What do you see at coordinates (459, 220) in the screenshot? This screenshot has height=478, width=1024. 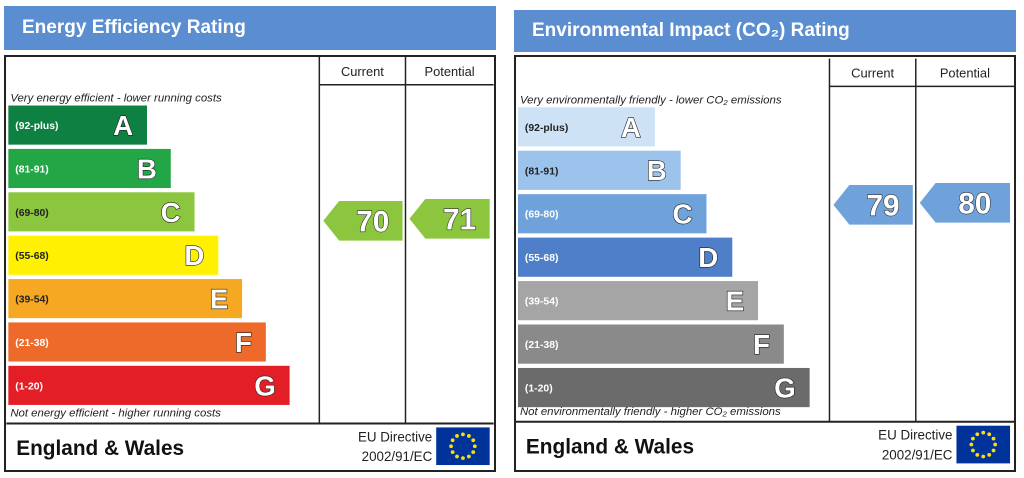 I see `potential-rating-value: 71` at bounding box center [459, 220].